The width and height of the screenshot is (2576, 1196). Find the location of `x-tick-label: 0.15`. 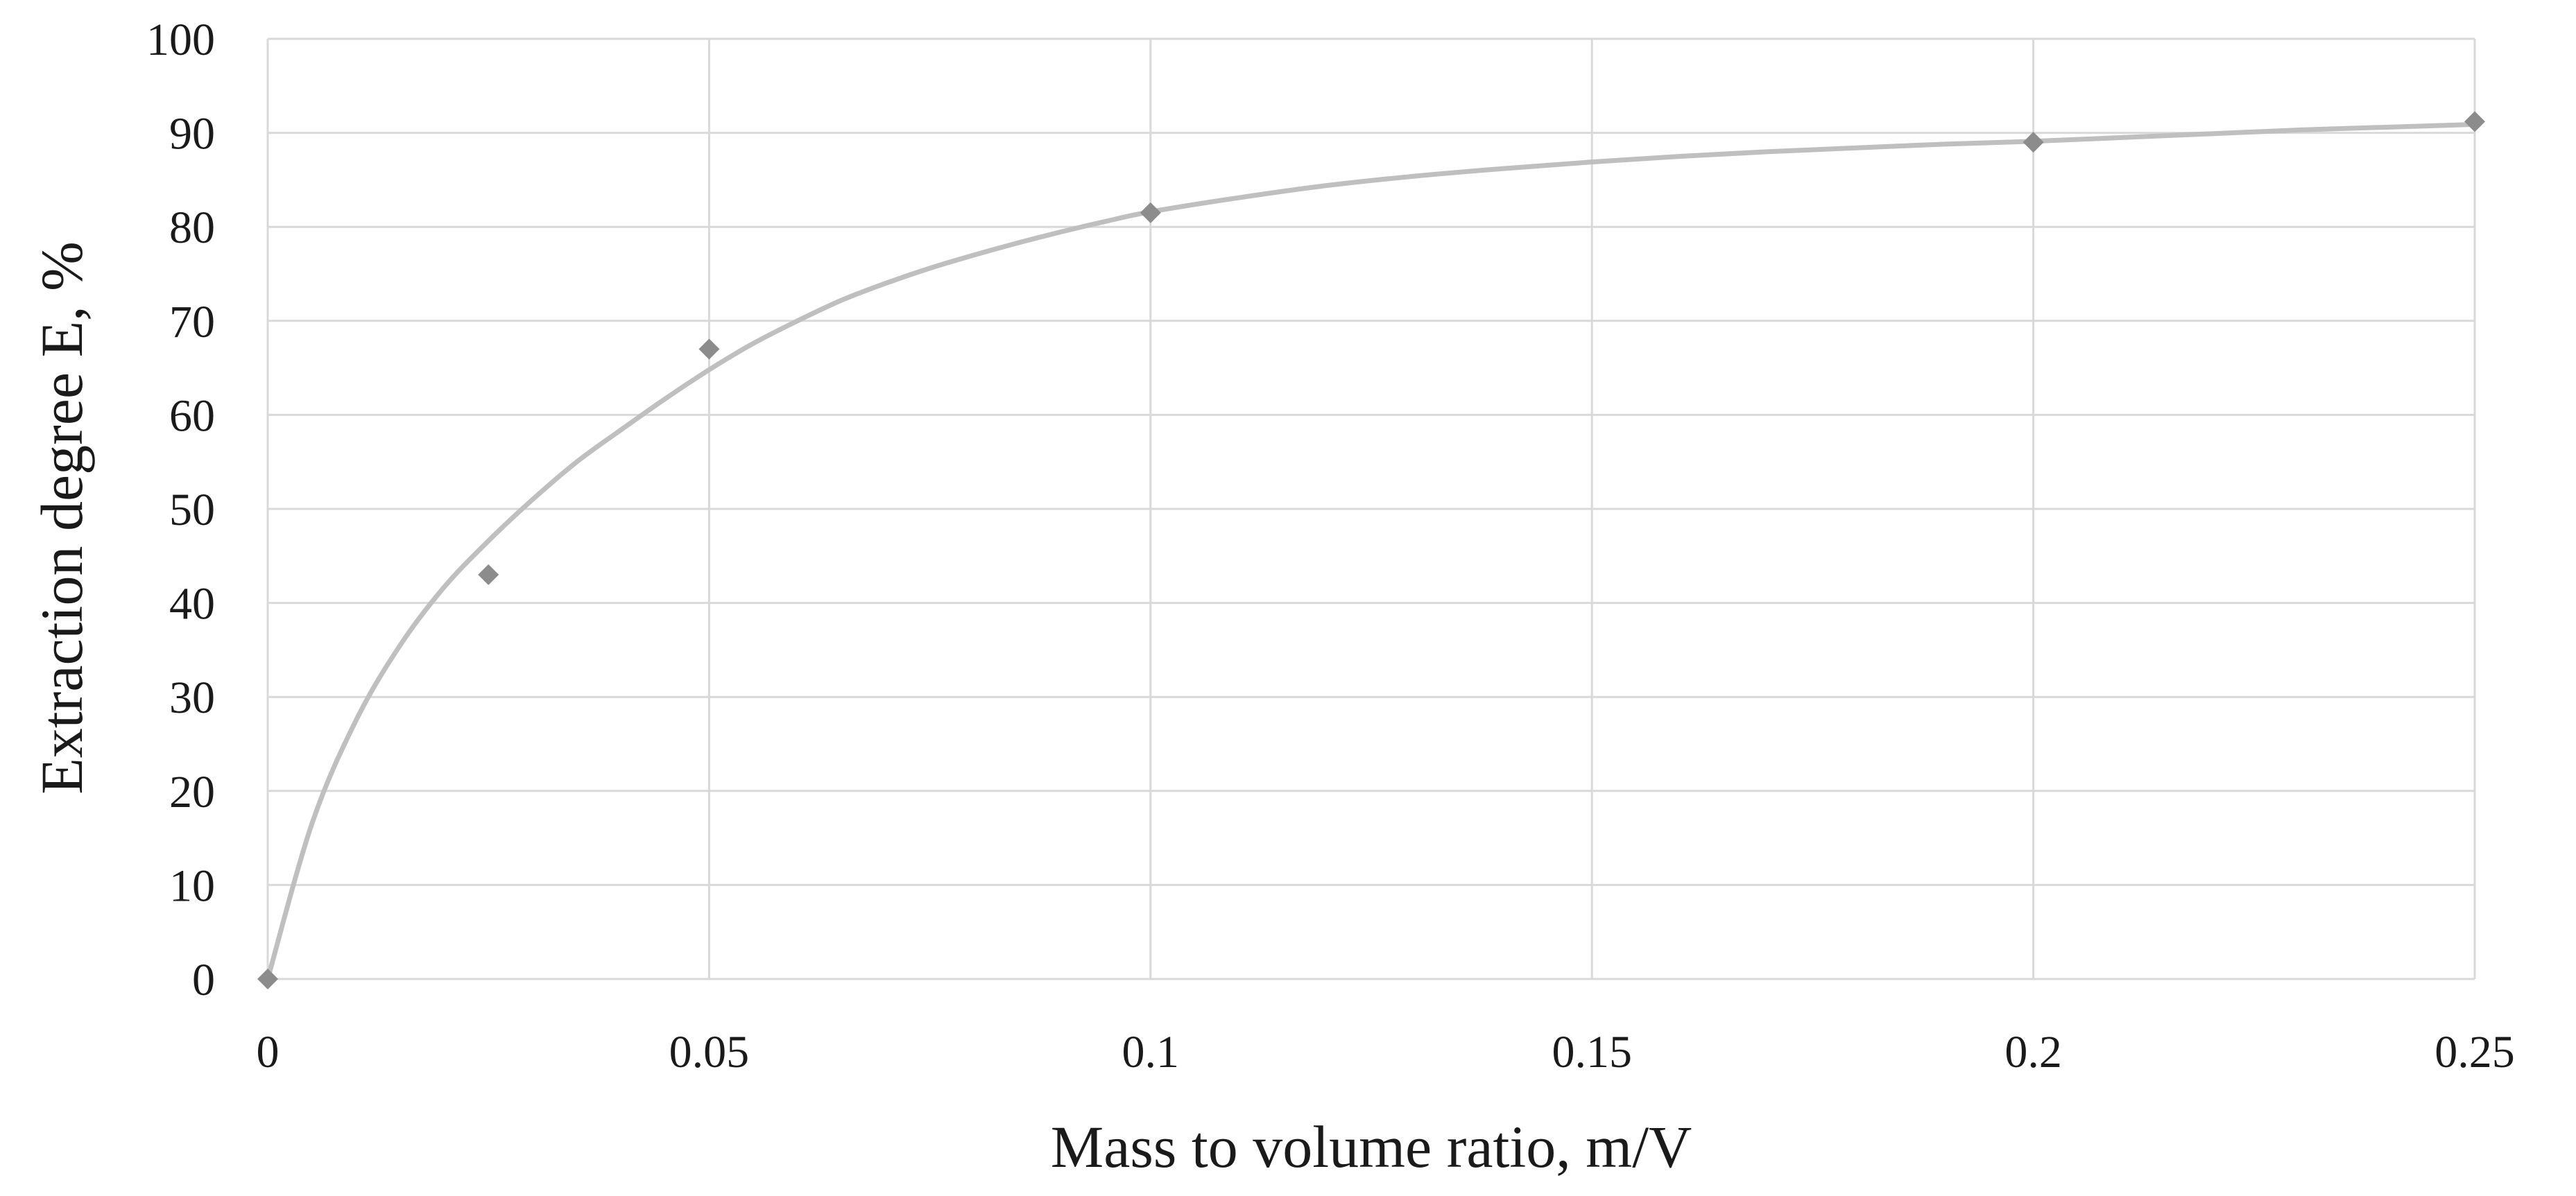

x-tick-label: 0.15 is located at coordinates (1592, 1052).